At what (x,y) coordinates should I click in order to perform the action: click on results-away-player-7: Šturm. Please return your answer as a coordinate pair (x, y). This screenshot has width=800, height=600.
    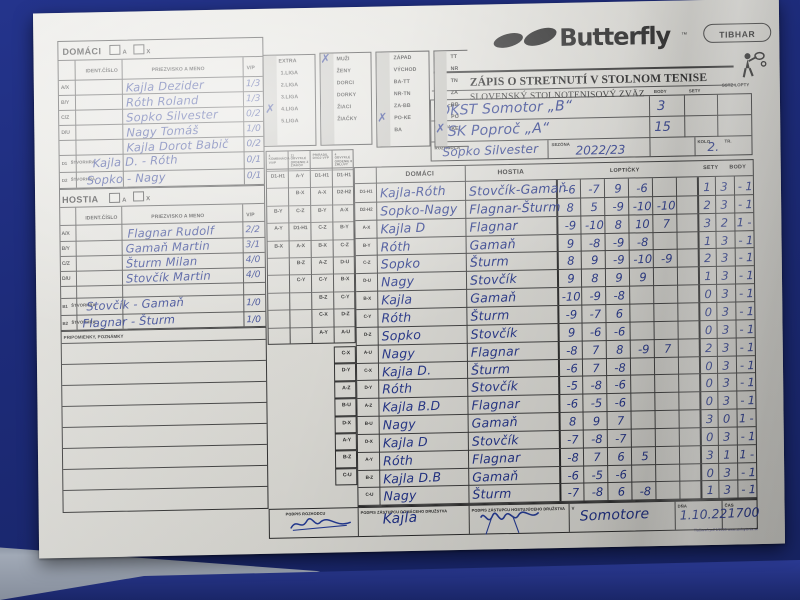
    Looking at the image, I should click on (490, 315).